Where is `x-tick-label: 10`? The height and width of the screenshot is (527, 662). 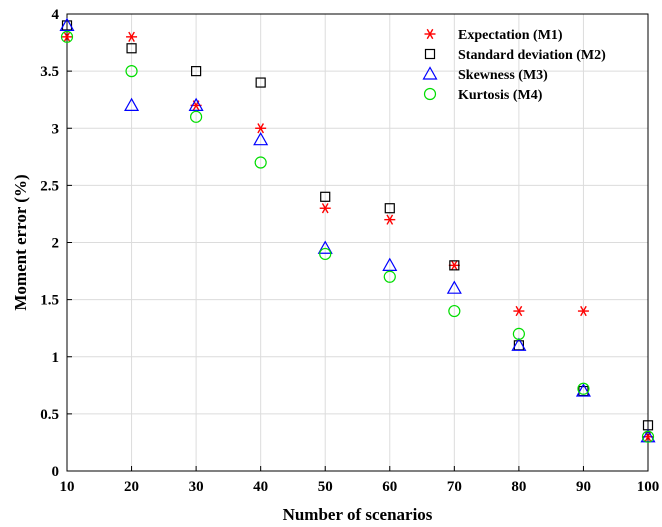 x-tick-label: 10 is located at coordinates (67, 487).